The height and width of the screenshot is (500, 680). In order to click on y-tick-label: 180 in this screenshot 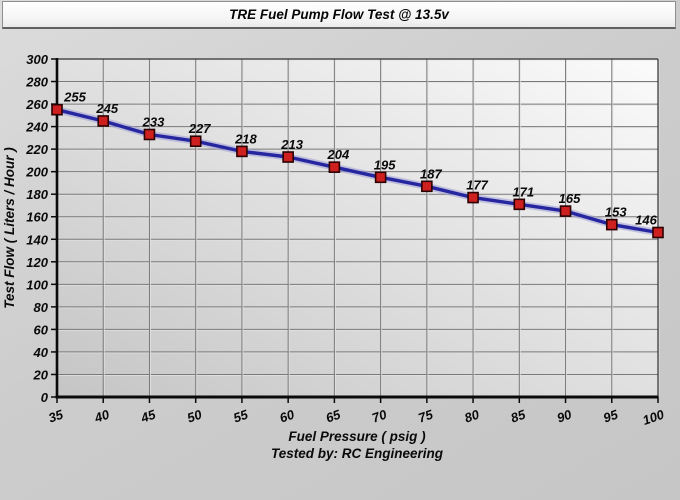, I will do `click(37, 194)`.